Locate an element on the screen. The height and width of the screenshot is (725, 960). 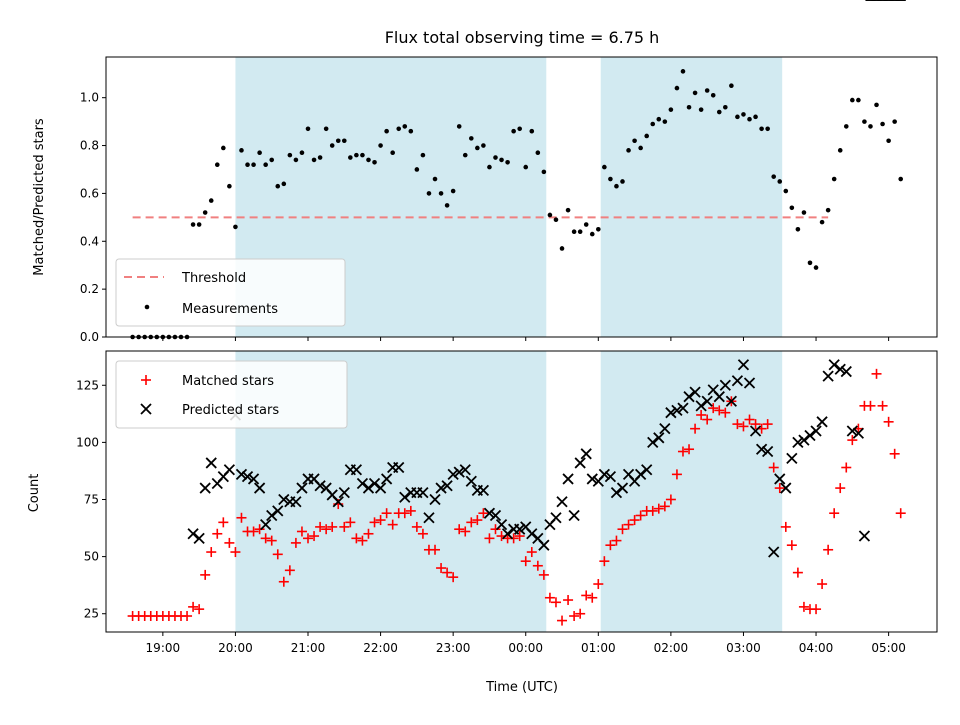
y-tick-label: 125 is located at coordinates (87, 385).